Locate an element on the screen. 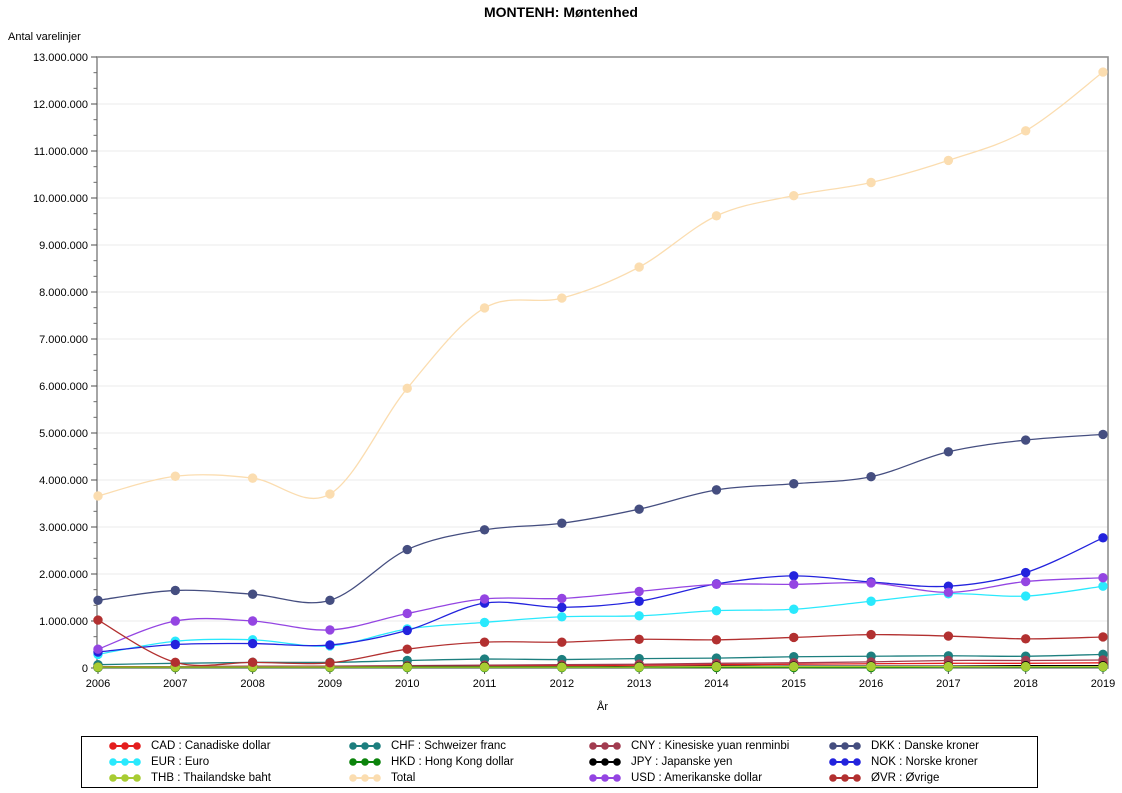 The height and width of the screenshot is (793, 1122). data-point-nok-2007 is located at coordinates (175, 644).